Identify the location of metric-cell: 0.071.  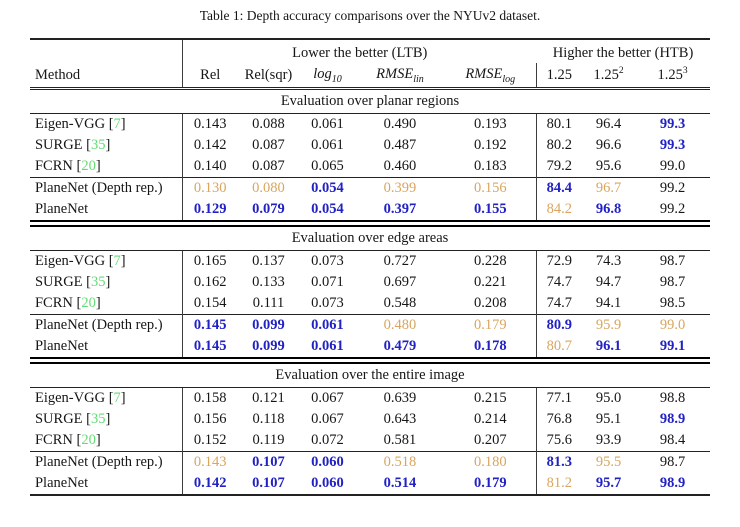
(327, 282).